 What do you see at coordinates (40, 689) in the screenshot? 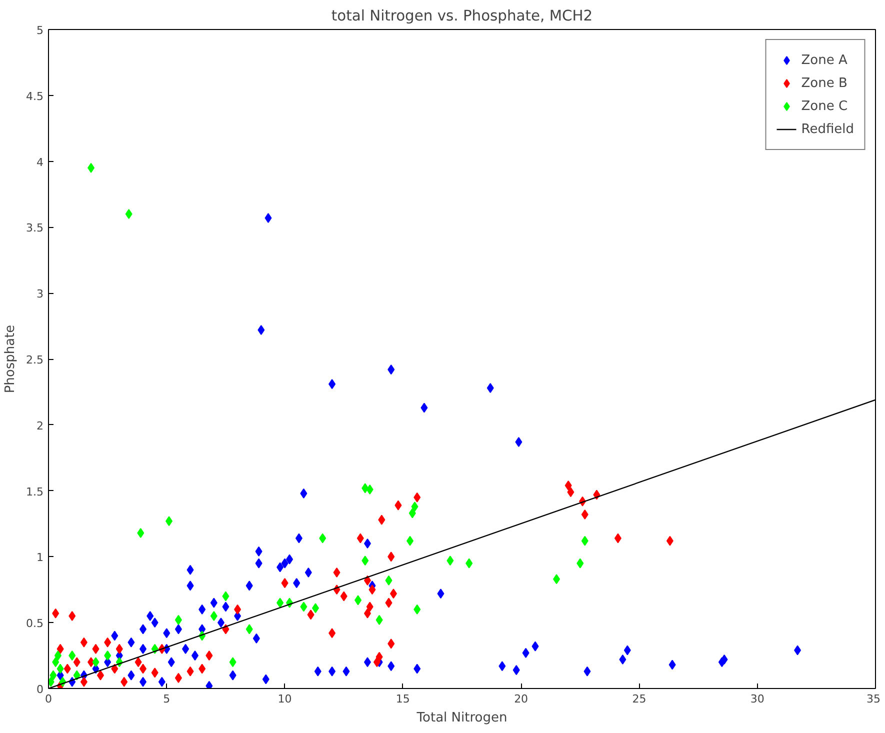
I see `y-tick-label: 0` at bounding box center [40, 689].